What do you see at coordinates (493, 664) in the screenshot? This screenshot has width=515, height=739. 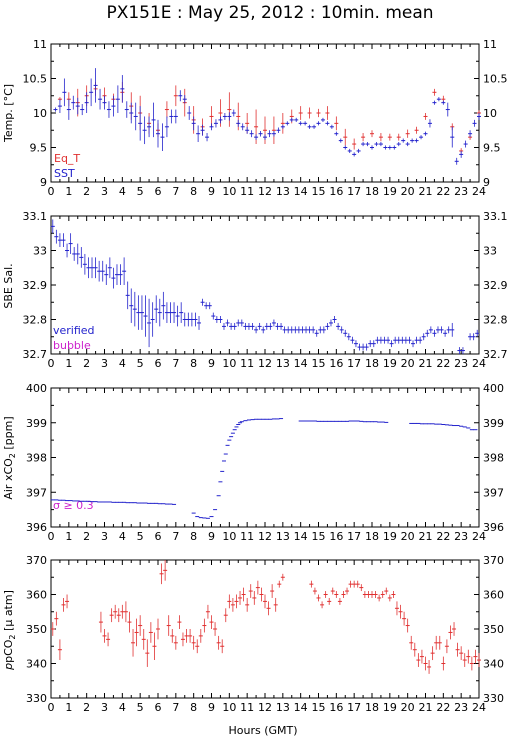 I see `y-tick-label-right: 340` at bounding box center [493, 664].